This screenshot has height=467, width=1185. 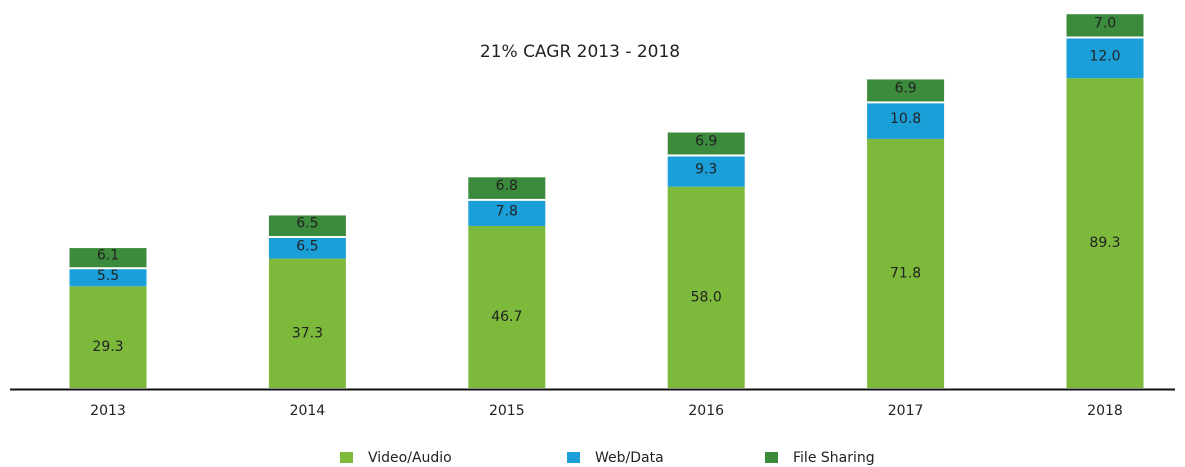 What do you see at coordinates (506, 317) in the screenshot?
I see `data-label: 46.7` at bounding box center [506, 317].